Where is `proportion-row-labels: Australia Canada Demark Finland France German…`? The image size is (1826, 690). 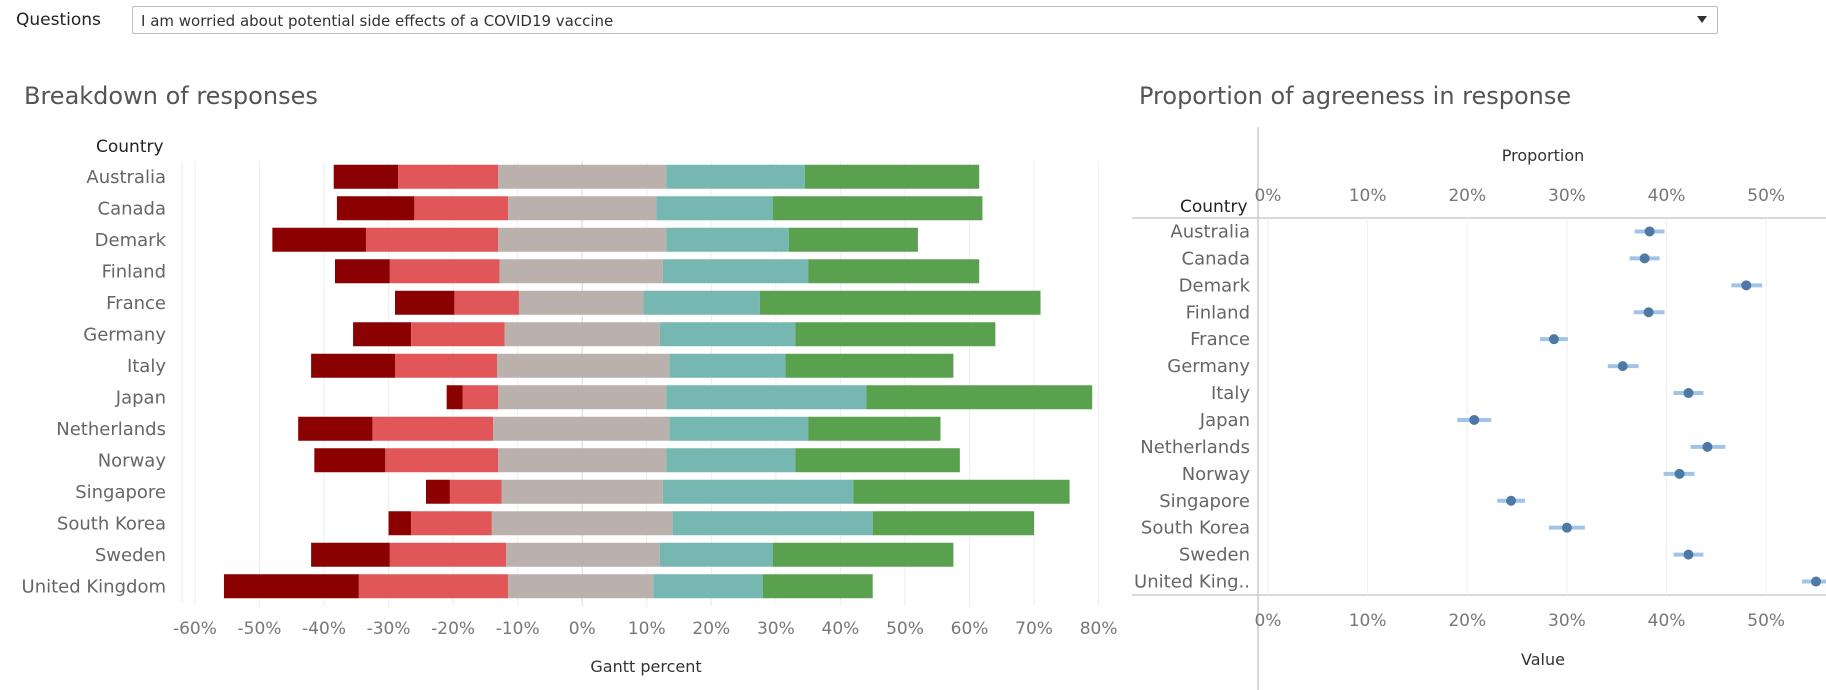
proportion-row-labels: Australia Canada Demark Finland France German… is located at coordinates (1192, 406).